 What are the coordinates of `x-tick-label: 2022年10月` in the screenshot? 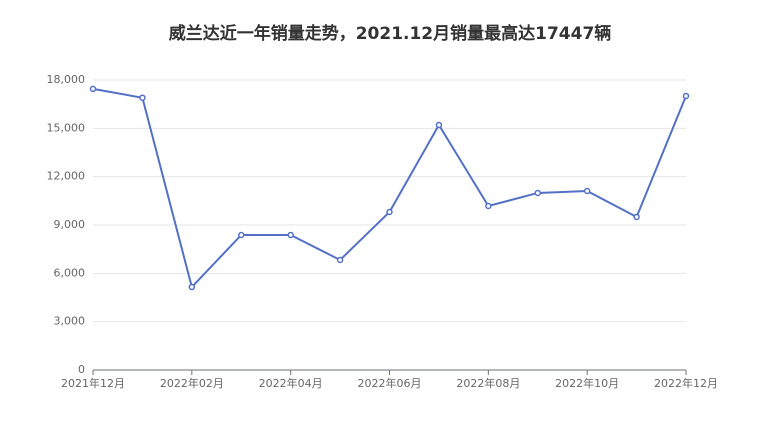 It's located at (587, 383).